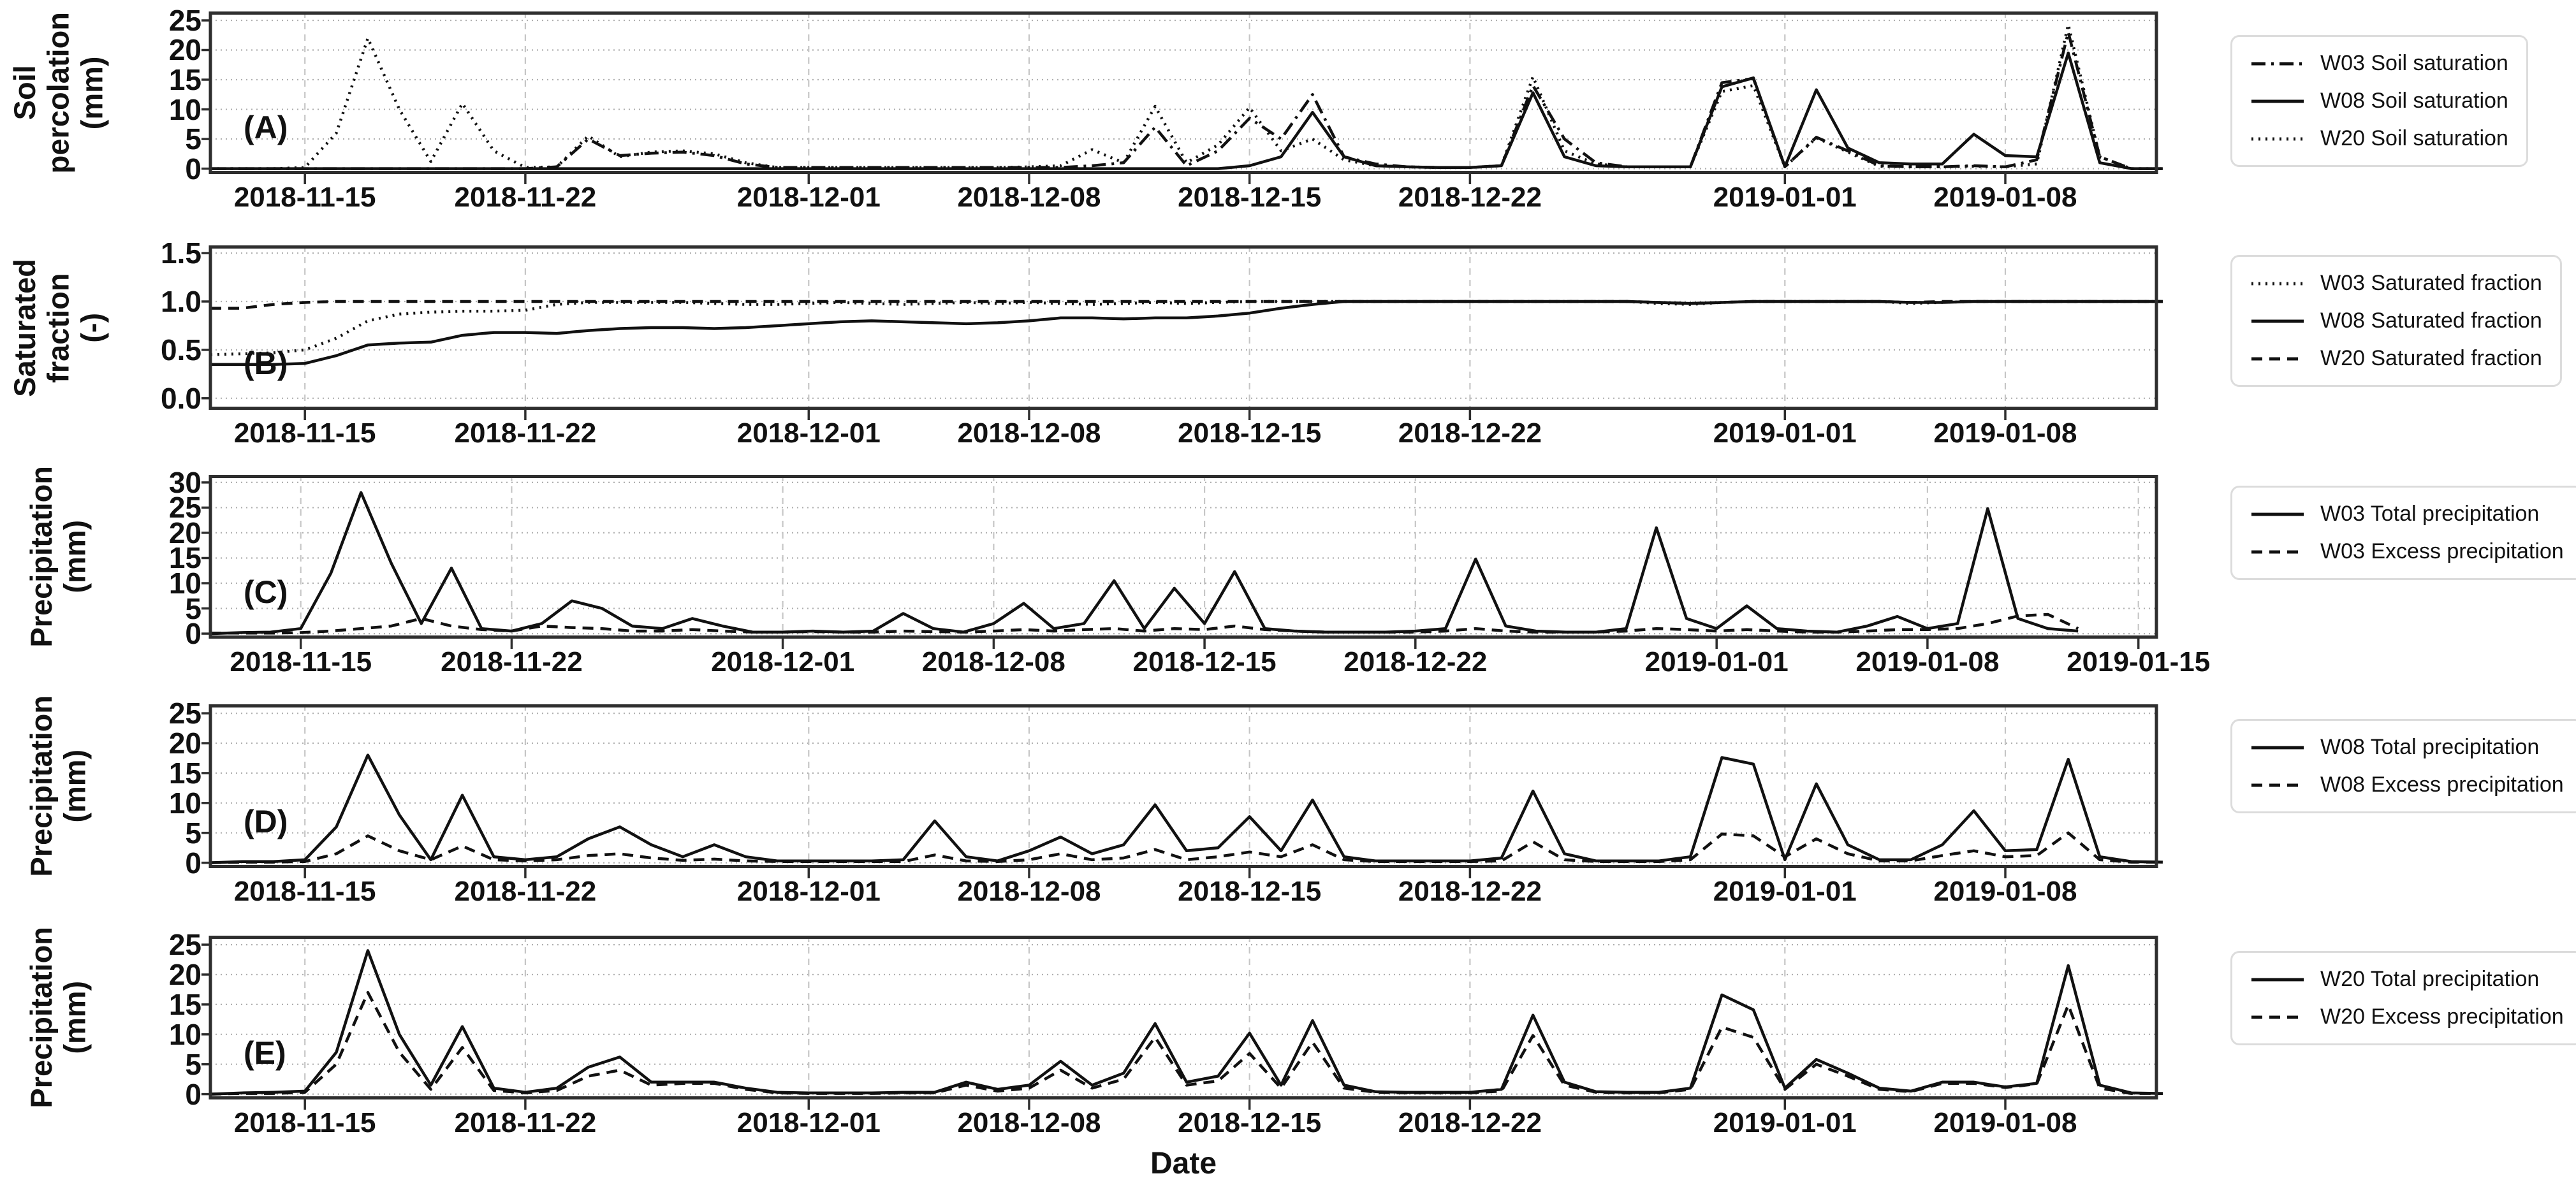 The width and height of the screenshot is (2576, 1197). Describe the element at coordinates (1204, 662) in the screenshot. I see `panel-c-x-tick-label: 2018-12-15` at that location.